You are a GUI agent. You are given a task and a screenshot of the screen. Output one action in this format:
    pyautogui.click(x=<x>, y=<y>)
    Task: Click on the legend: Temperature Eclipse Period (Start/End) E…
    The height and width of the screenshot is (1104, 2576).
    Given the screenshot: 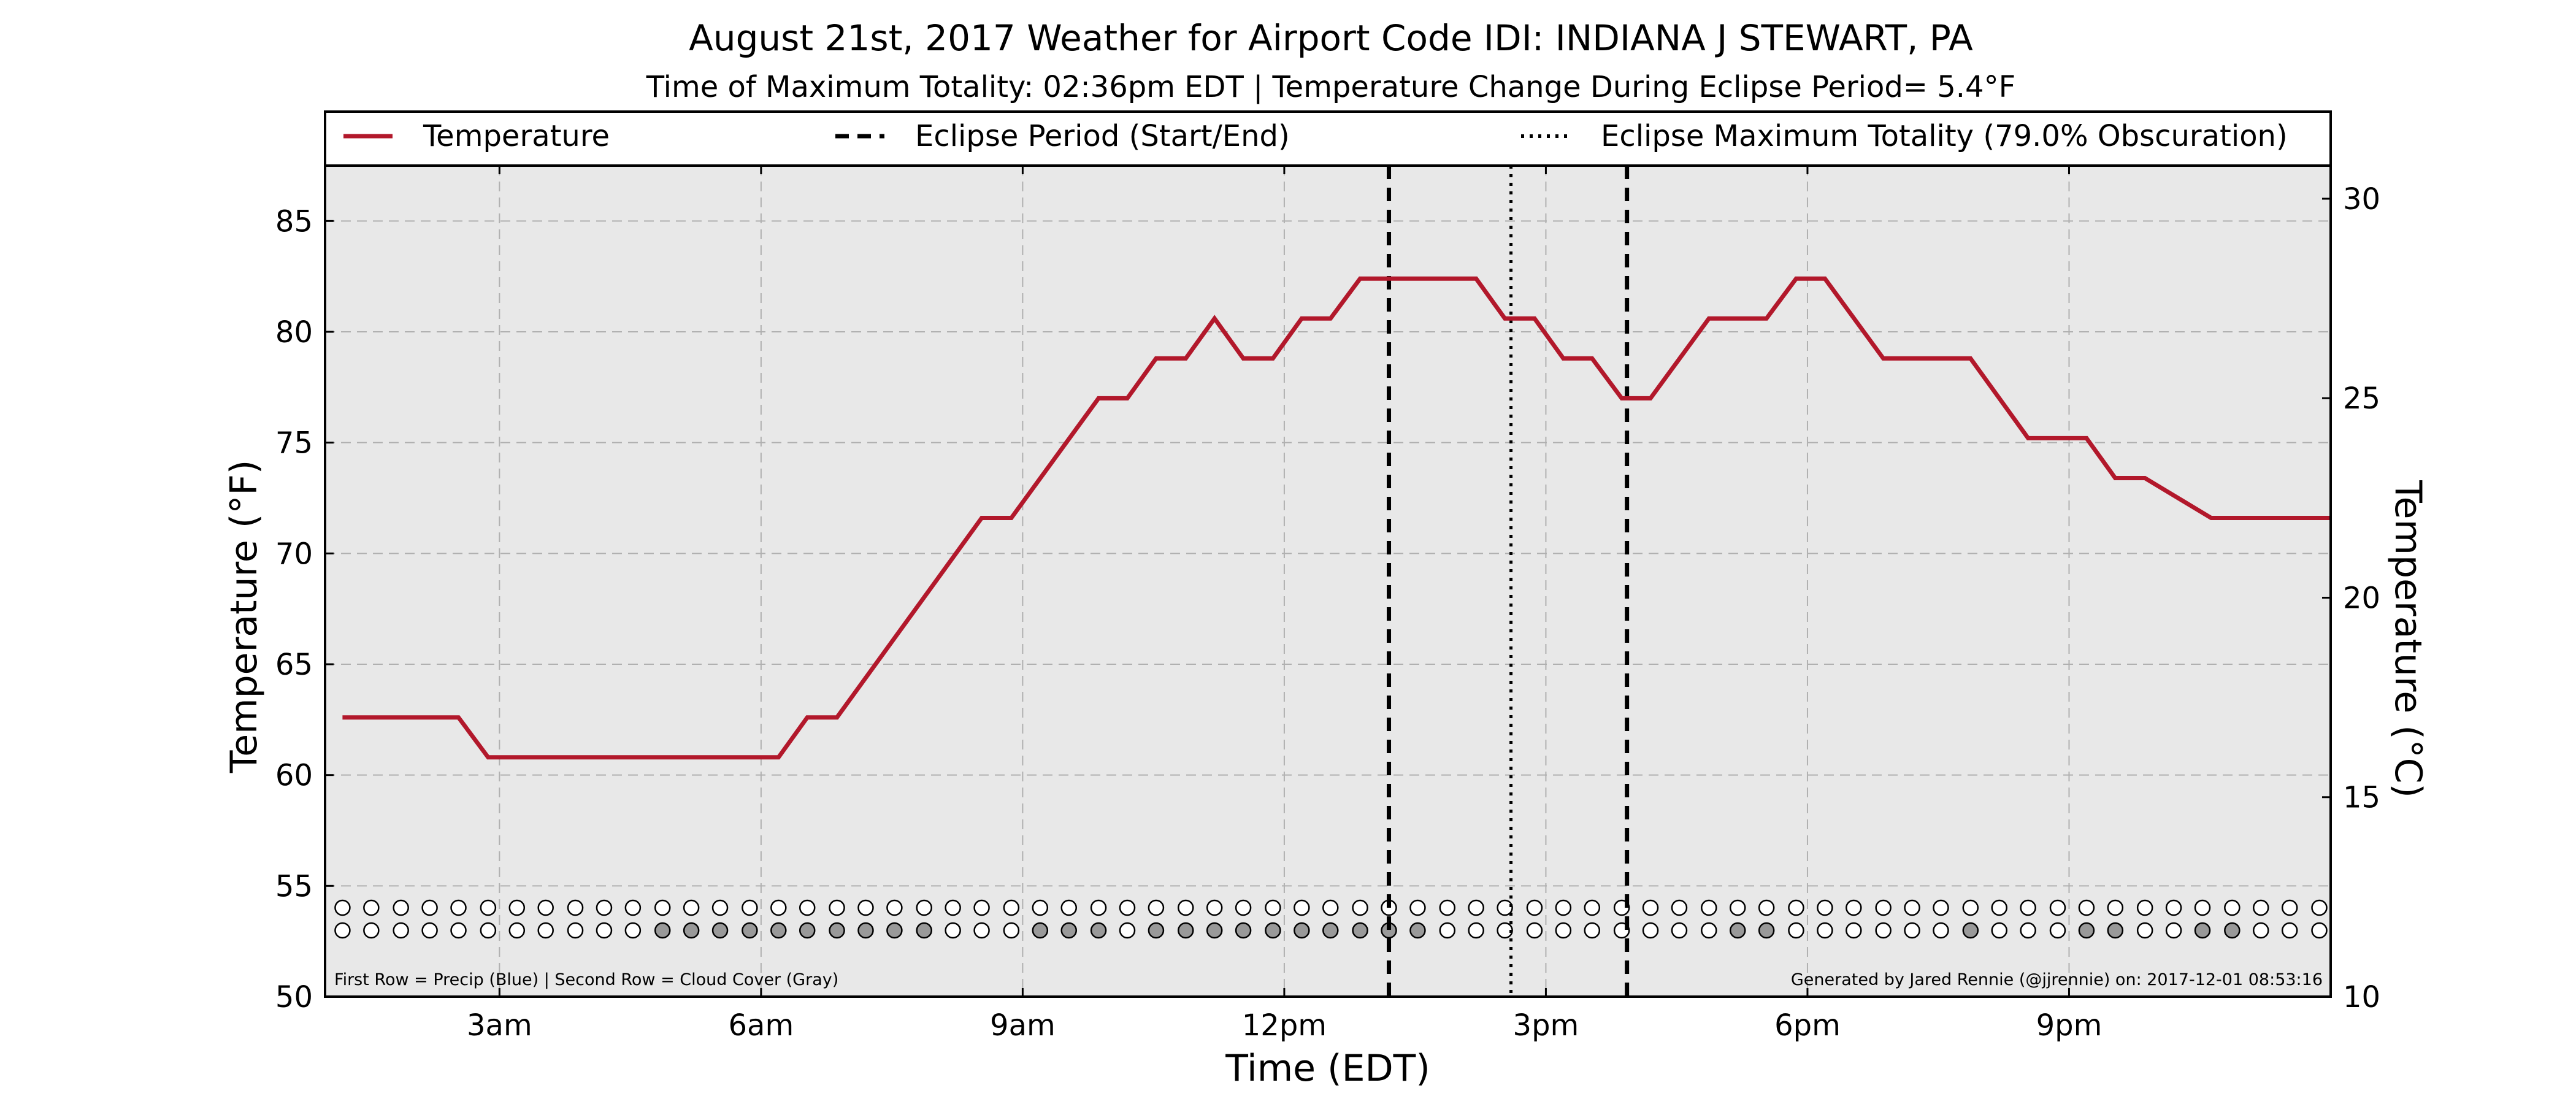 What is the action you would take?
    pyautogui.click(x=1328, y=138)
    